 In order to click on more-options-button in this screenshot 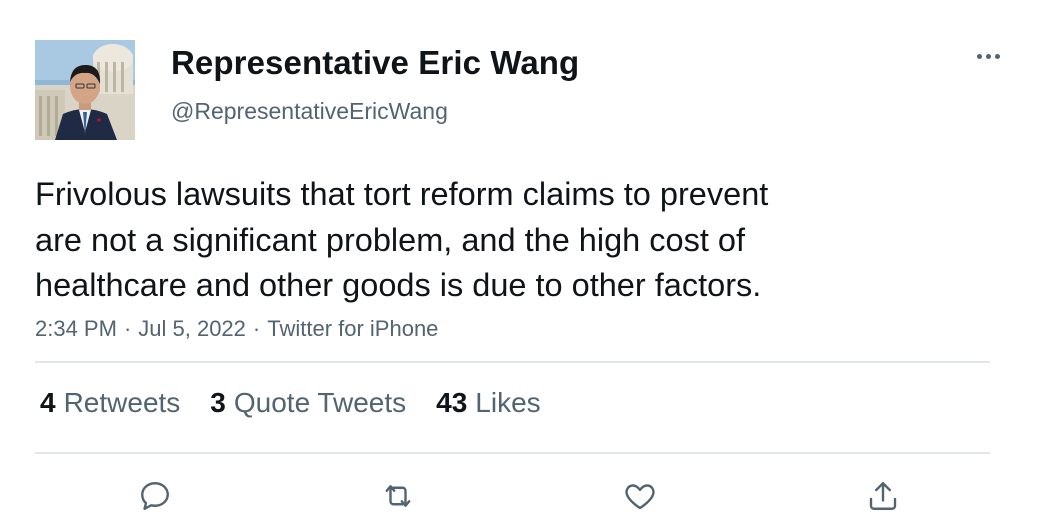, I will do `click(988, 56)`.